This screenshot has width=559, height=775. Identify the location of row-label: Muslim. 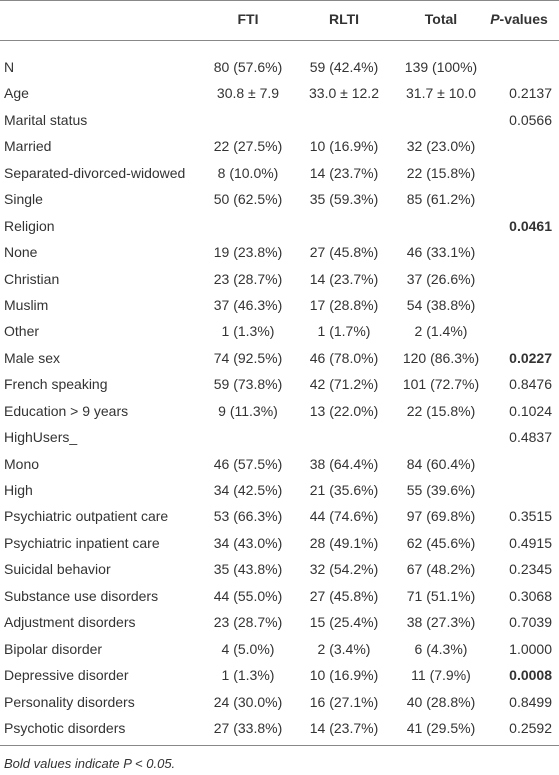
(26, 304).